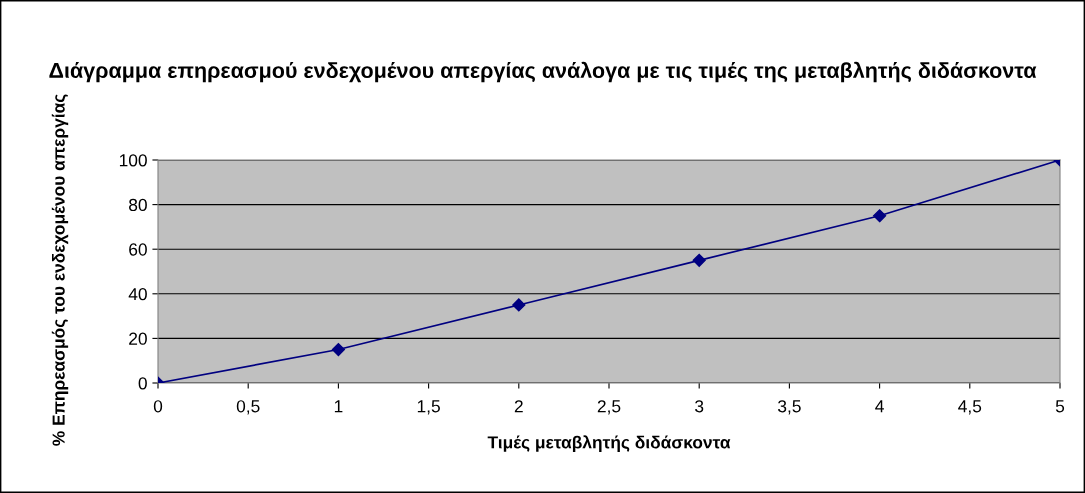 This screenshot has width=1085, height=493. I want to click on x-tick-label: 1,5, so click(428, 407).